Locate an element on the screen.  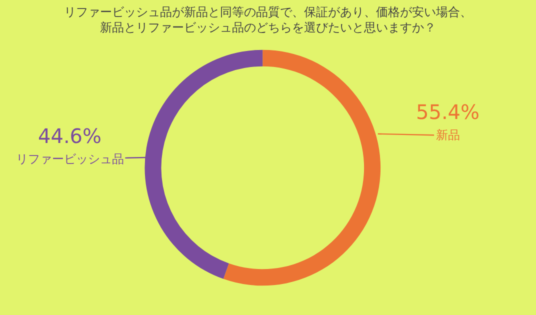
slice-label: 新品 is located at coordinates (448, 135).